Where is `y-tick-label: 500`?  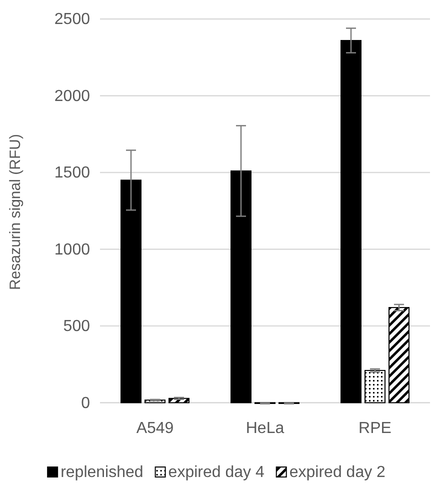
y-tick-label: 500 is located at coordinates (76, 327).